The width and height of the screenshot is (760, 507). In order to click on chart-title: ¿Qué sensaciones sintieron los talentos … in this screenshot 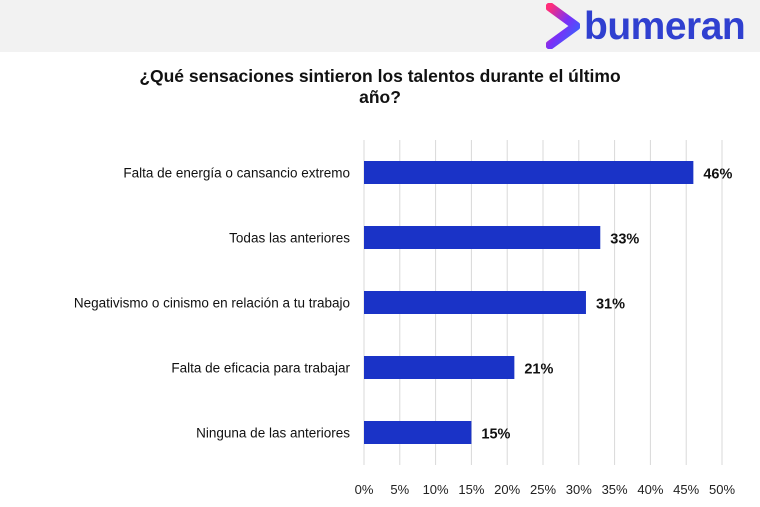, I will do `click(380, 87)`.